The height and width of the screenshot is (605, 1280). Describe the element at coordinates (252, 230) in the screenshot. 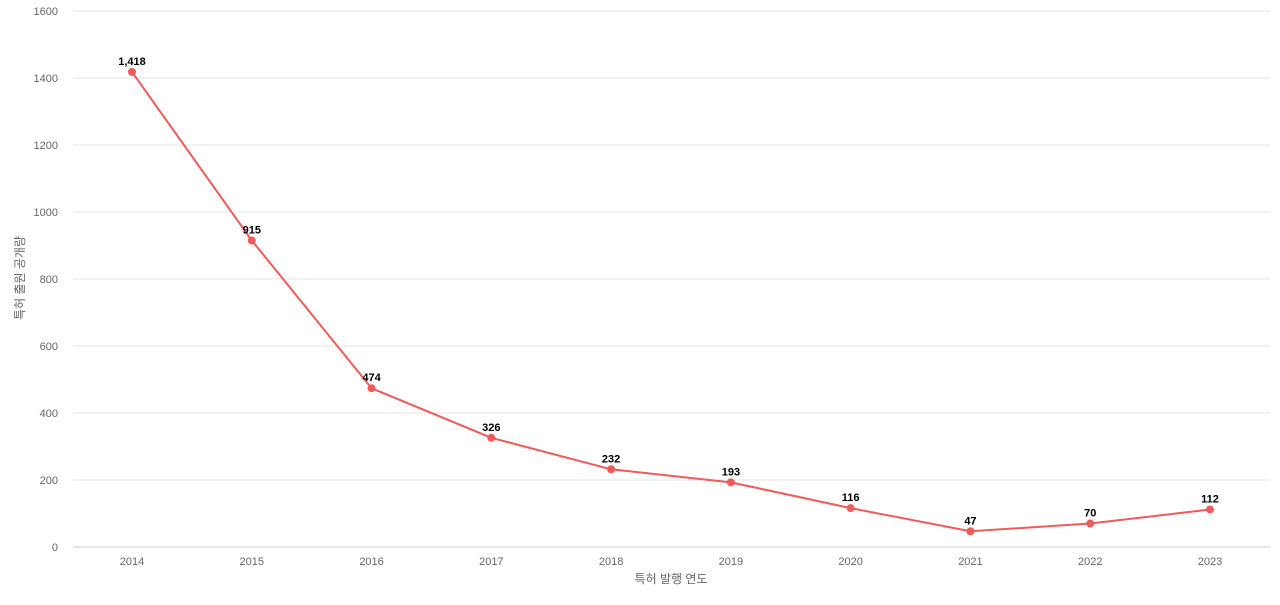

I see `data-label: 915` at that location.